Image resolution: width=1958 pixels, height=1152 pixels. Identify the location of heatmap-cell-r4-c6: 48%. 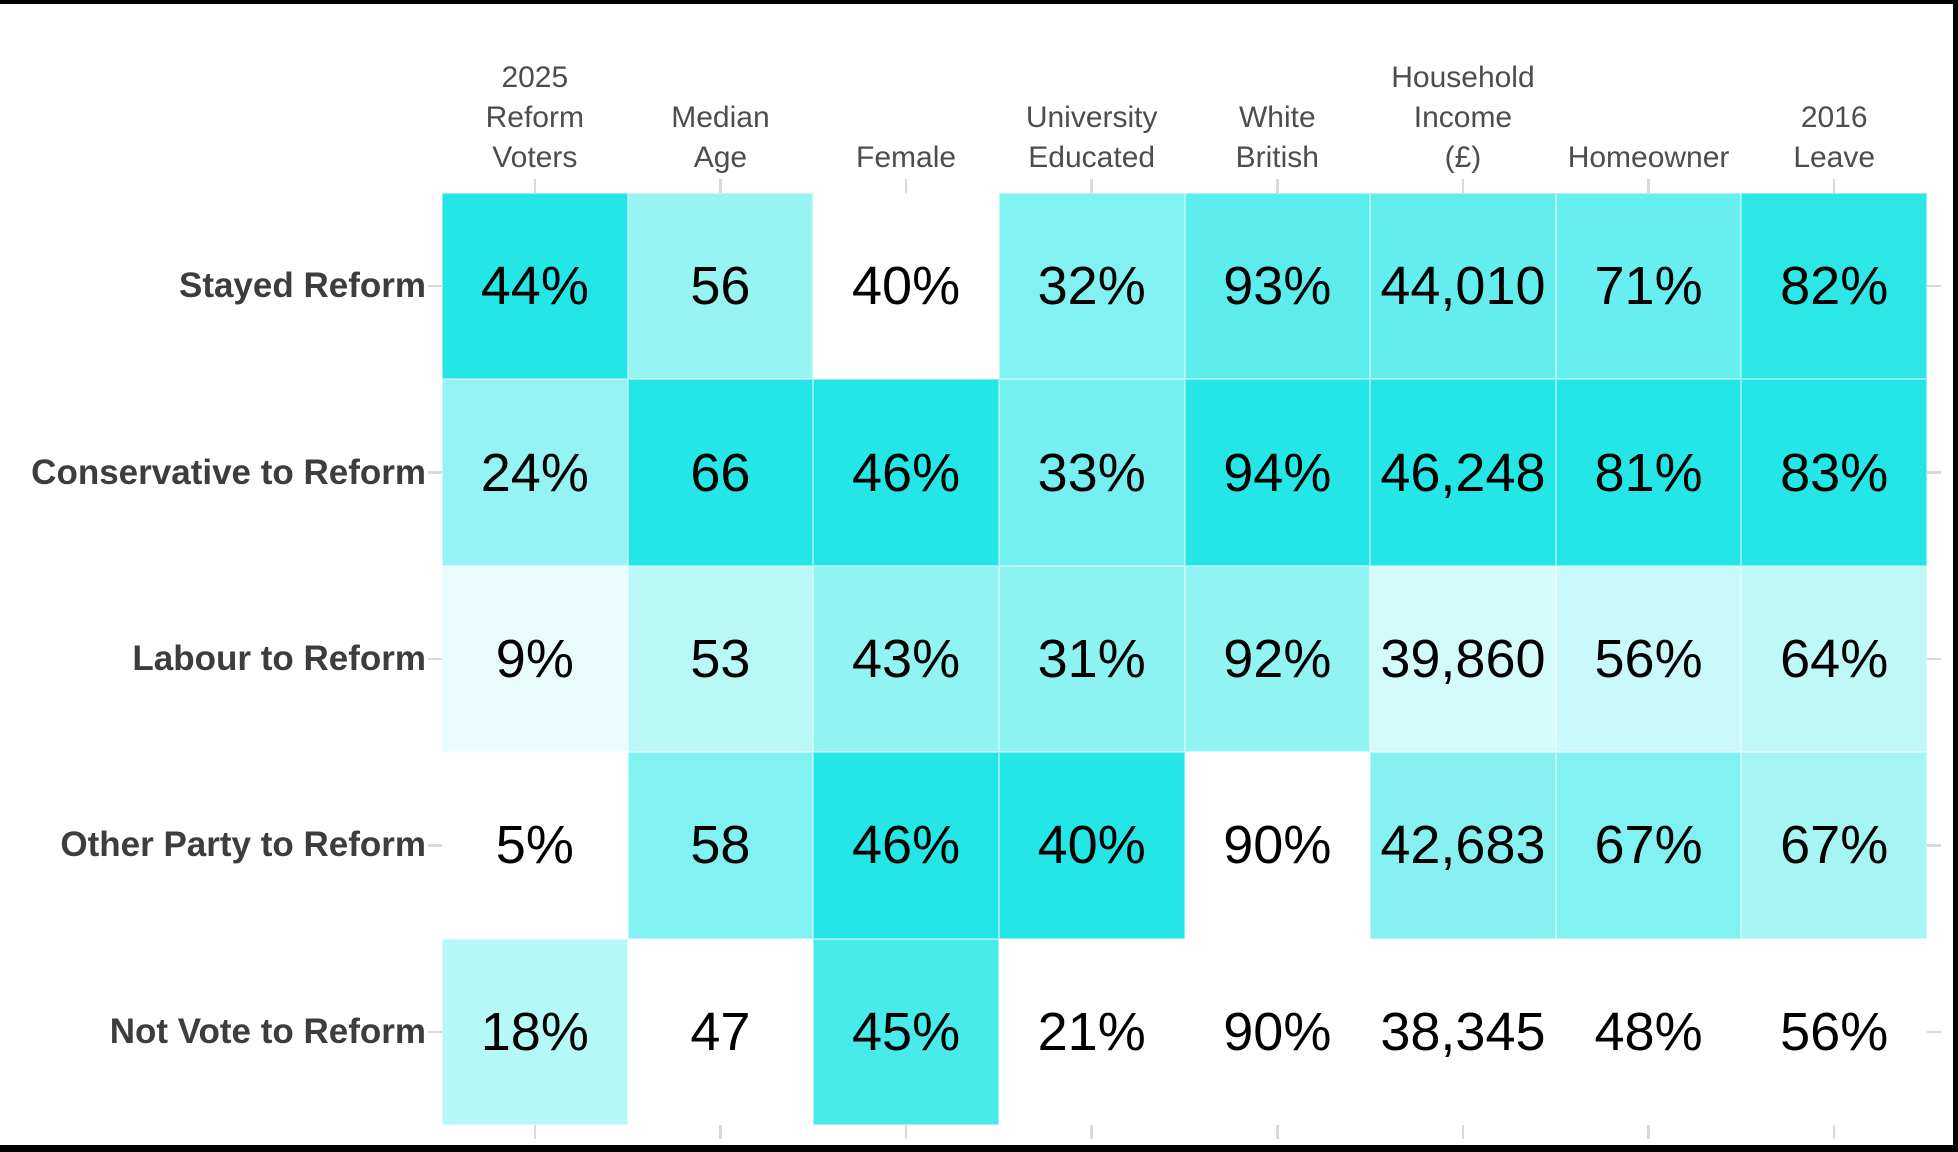
(1648, 1031).